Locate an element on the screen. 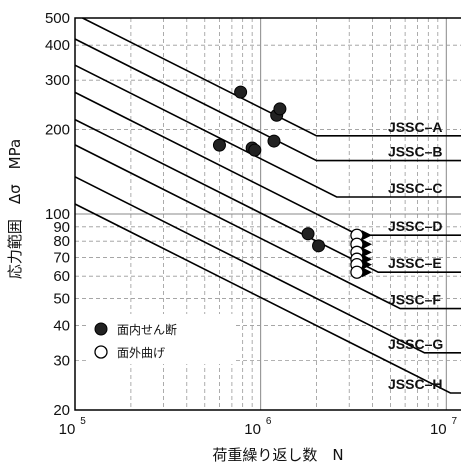  legend: 面内せん断 面外曲げ is located at coordinates (161, 339).